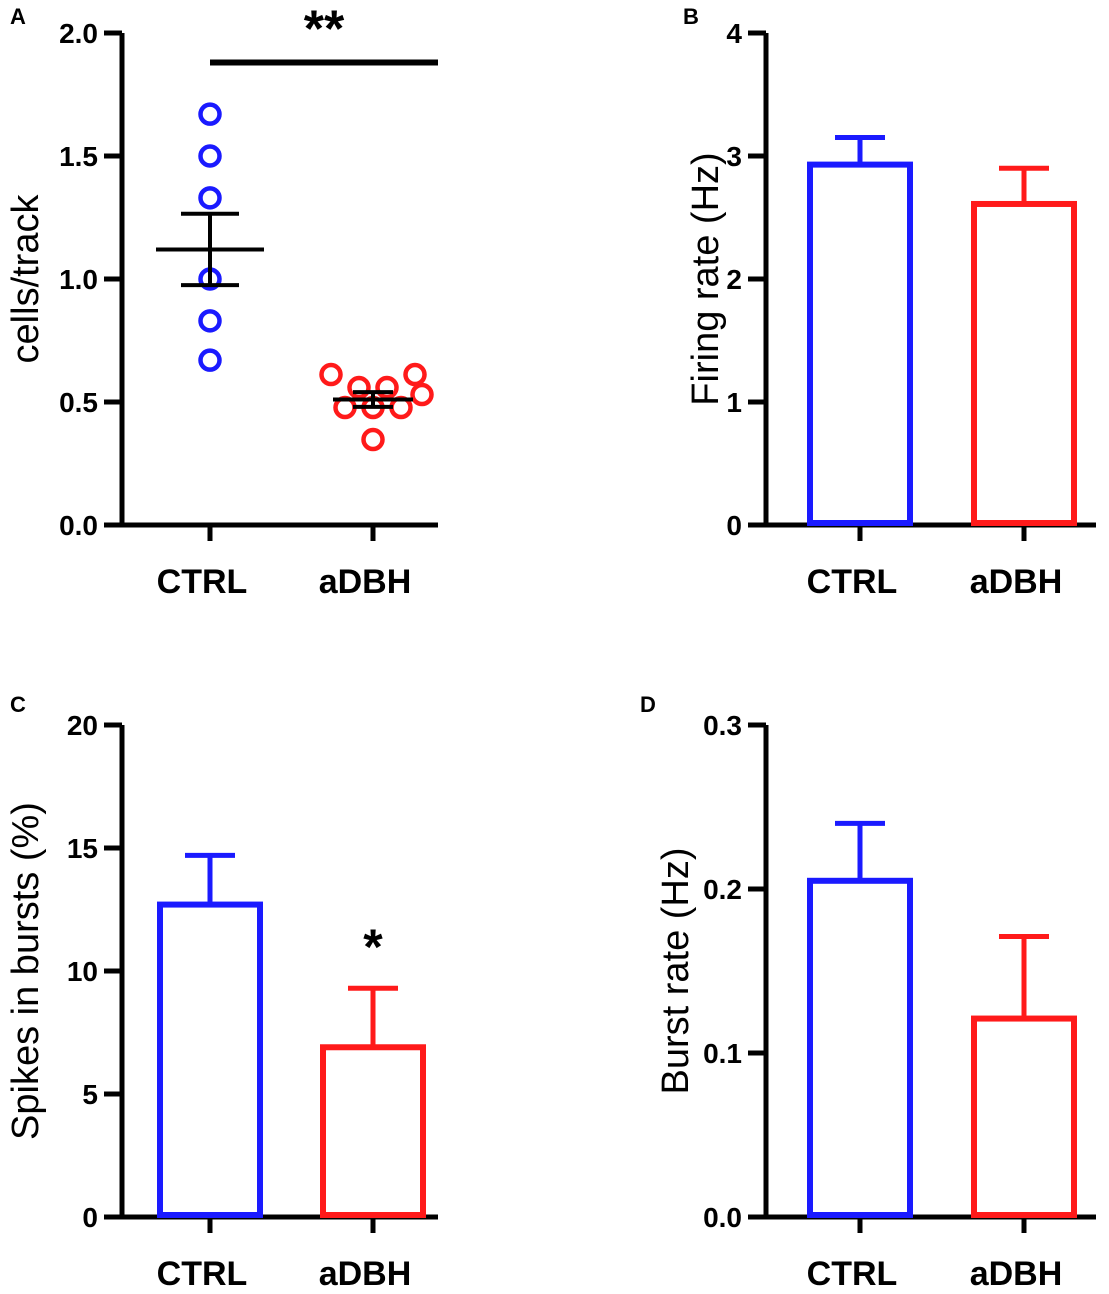 The image size is (1109, 1294). I want to click on y-tick-label: 10, so click(82, 971).